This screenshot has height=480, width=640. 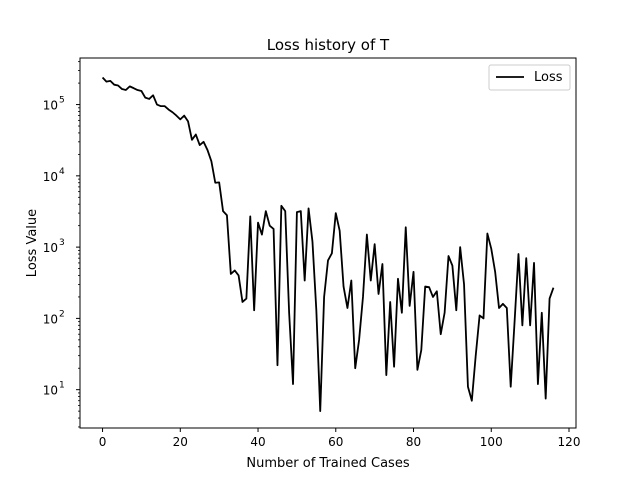 I want to click on x-axis-label: Number of Trained Cases, so click(x=327, y=463).